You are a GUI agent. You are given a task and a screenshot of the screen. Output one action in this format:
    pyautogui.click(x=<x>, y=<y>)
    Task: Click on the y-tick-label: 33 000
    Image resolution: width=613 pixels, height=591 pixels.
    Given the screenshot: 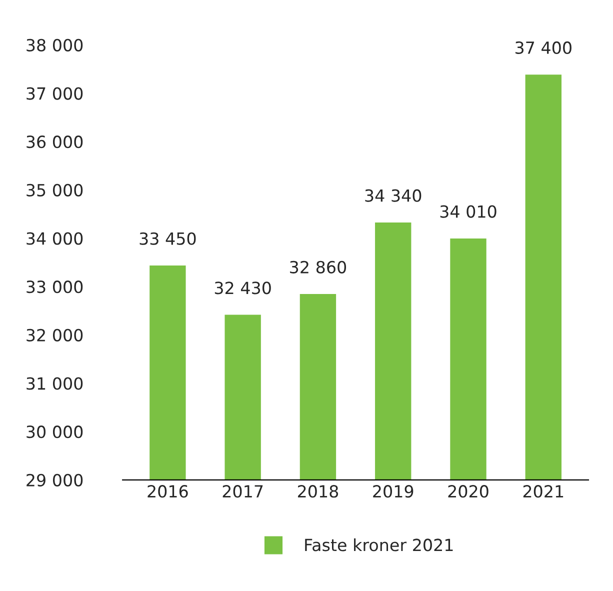 What is the action you would take?
    pyautogui.click(x=54, y=287)
    